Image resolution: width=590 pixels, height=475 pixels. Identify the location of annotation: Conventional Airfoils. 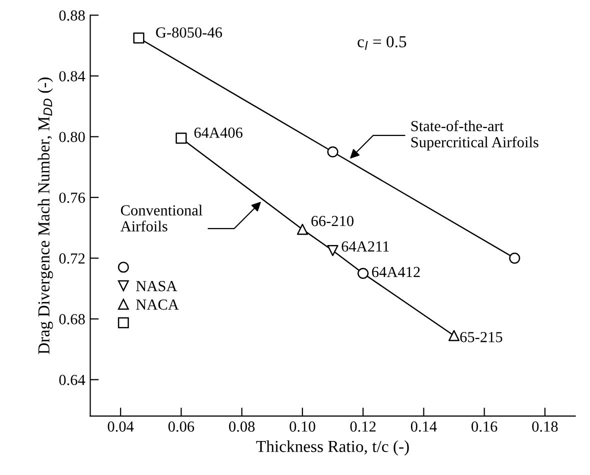
(161, 218).